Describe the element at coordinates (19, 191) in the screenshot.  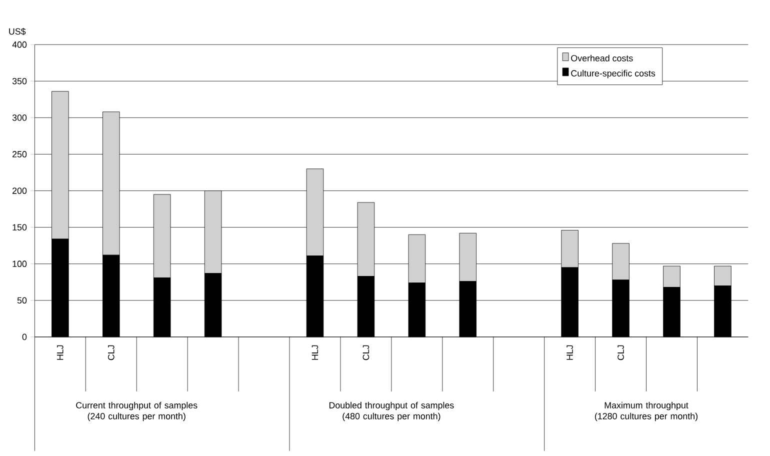
I see `y-tick-label: 200` at that location.